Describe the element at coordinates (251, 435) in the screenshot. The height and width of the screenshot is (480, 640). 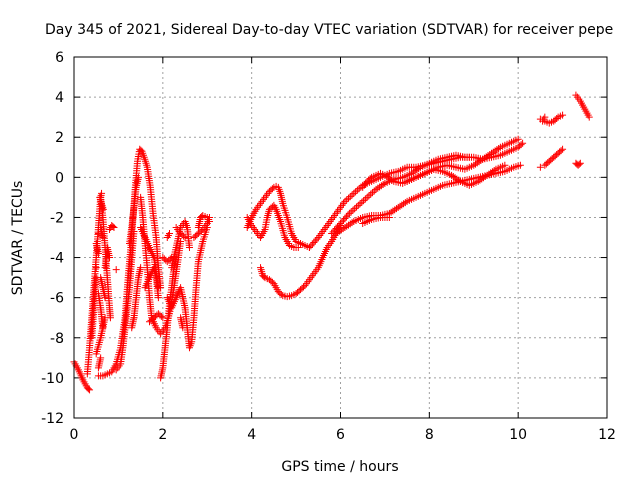
I see `x-tick-label: 4` at that location.